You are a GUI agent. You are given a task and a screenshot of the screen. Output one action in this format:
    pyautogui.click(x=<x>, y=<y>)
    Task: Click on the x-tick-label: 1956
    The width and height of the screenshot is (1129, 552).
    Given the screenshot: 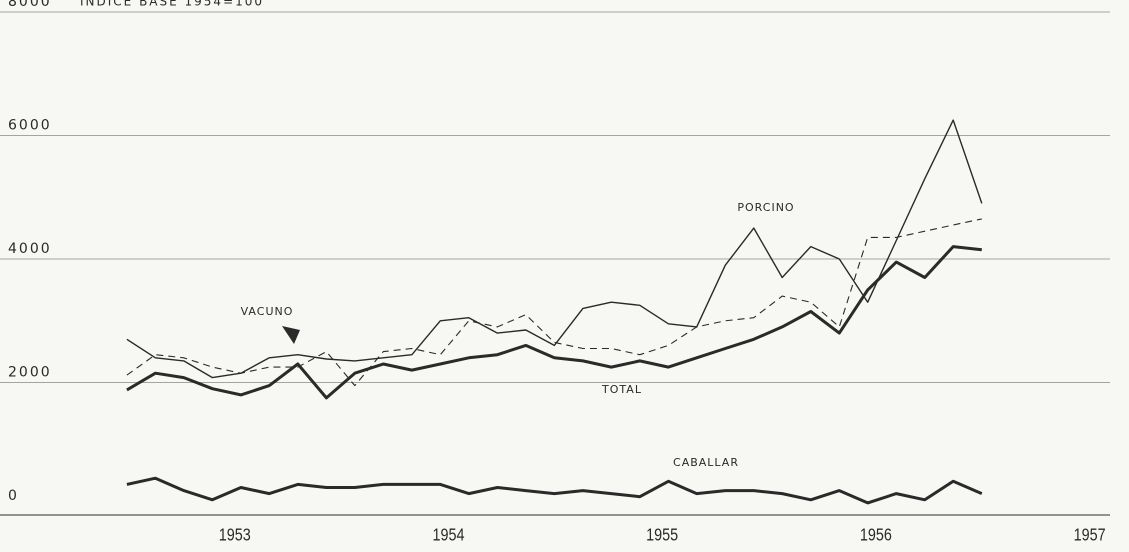 What is the action you would take?
    pyautogui.click(x=876, y=535)
    